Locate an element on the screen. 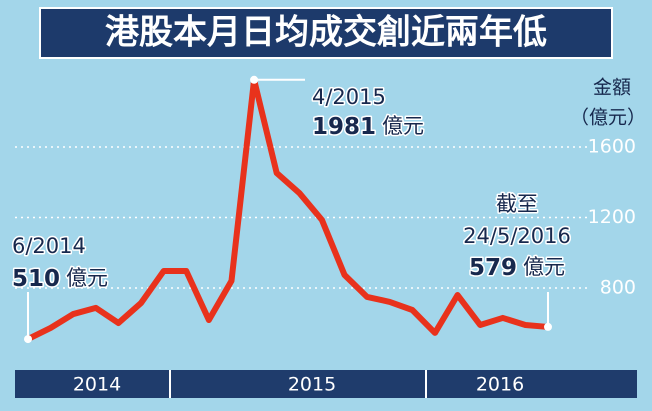 This screenshot has width=652, height=411. x-axis-label: 2015 is located at coordinates (312, 385).